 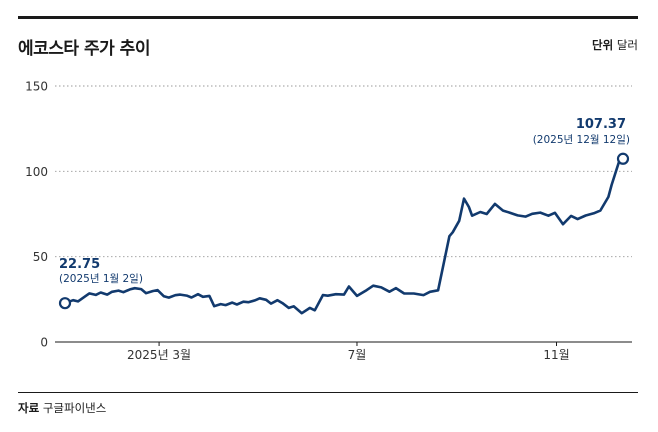 I want to click on x-tick-label: 7월, so click(x=357, y=355).